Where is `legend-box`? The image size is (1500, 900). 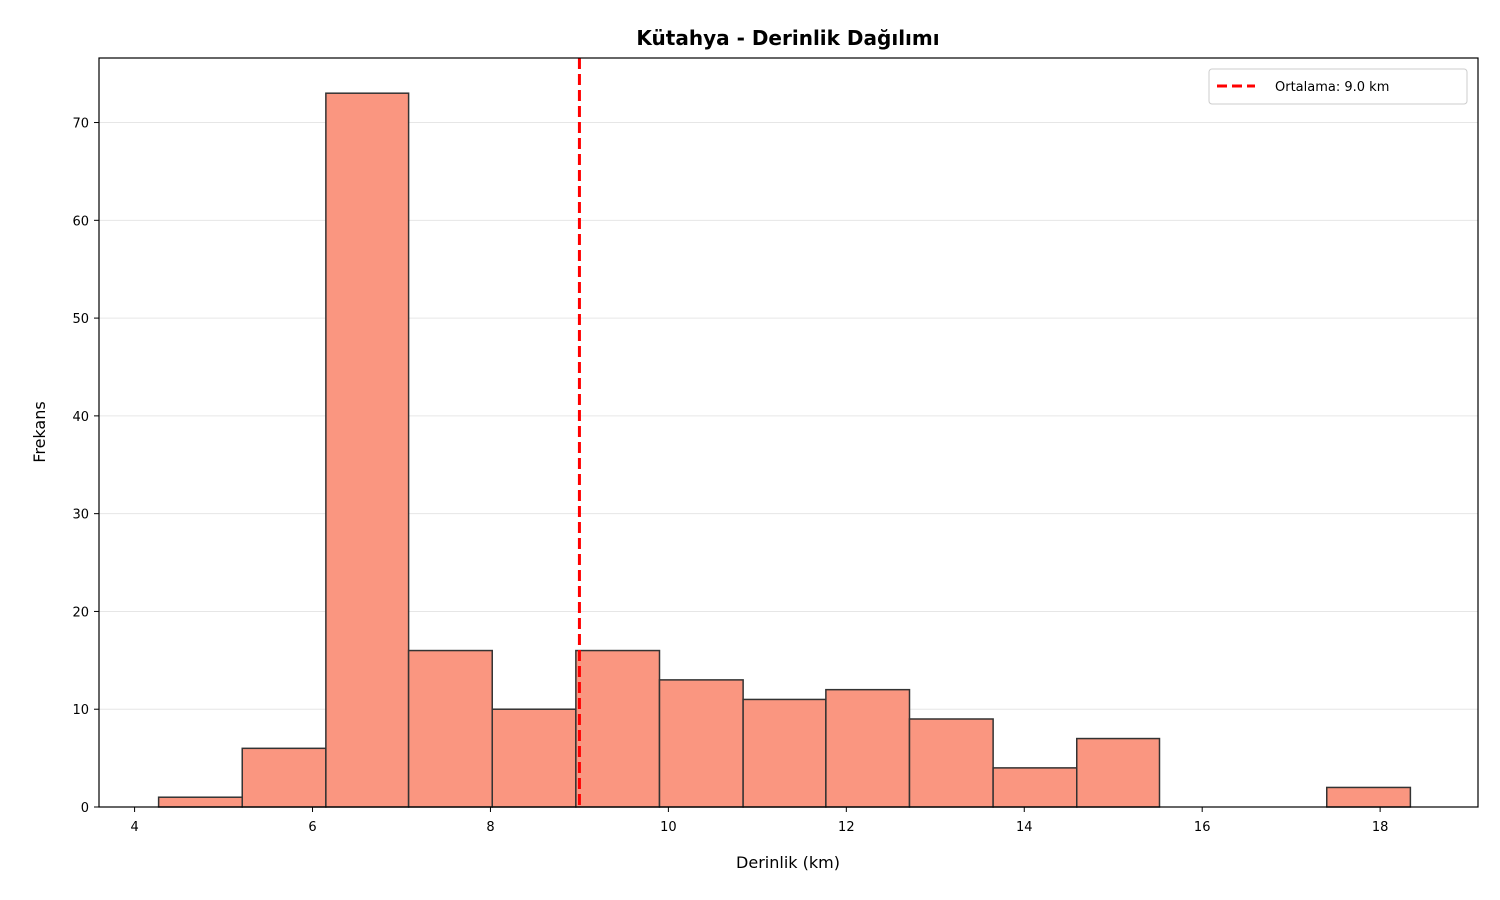 legend-box is located at coordinates (1338, 86).